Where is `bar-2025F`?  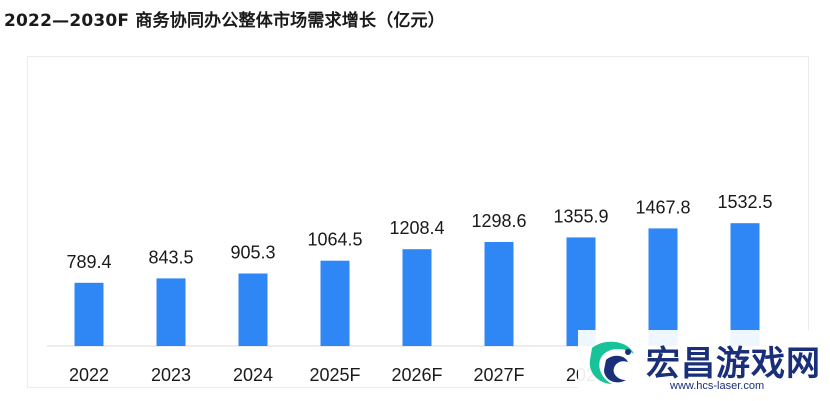
bar-2025F is located at coordinates (335, 303).